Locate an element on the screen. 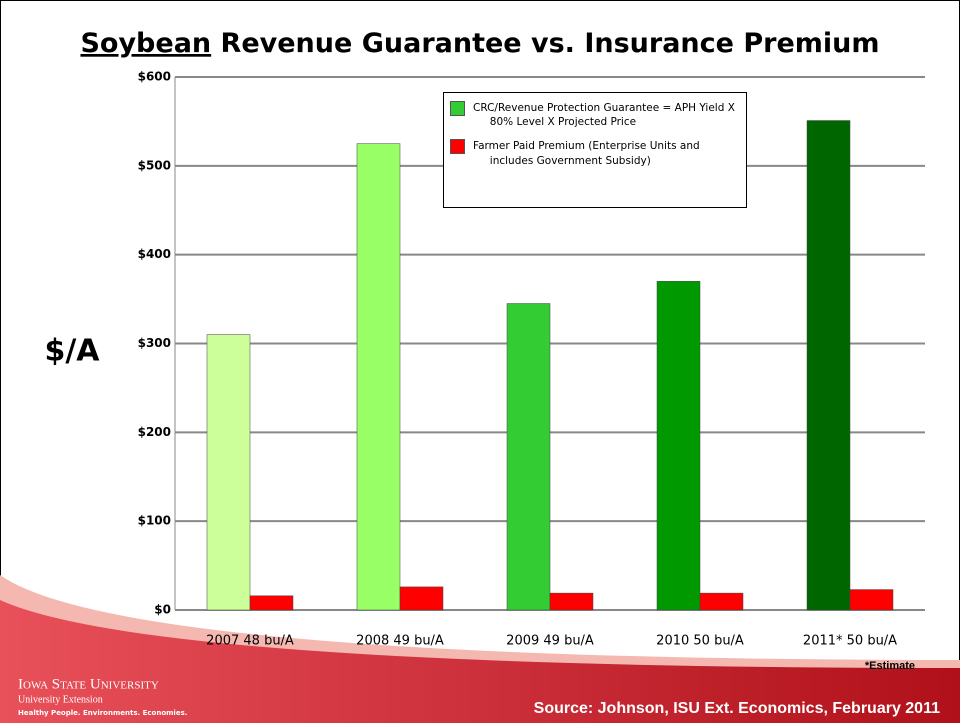 This screenshot has width=960, height=723. y-tick-label: $500 is located at coordinates (154, 165).